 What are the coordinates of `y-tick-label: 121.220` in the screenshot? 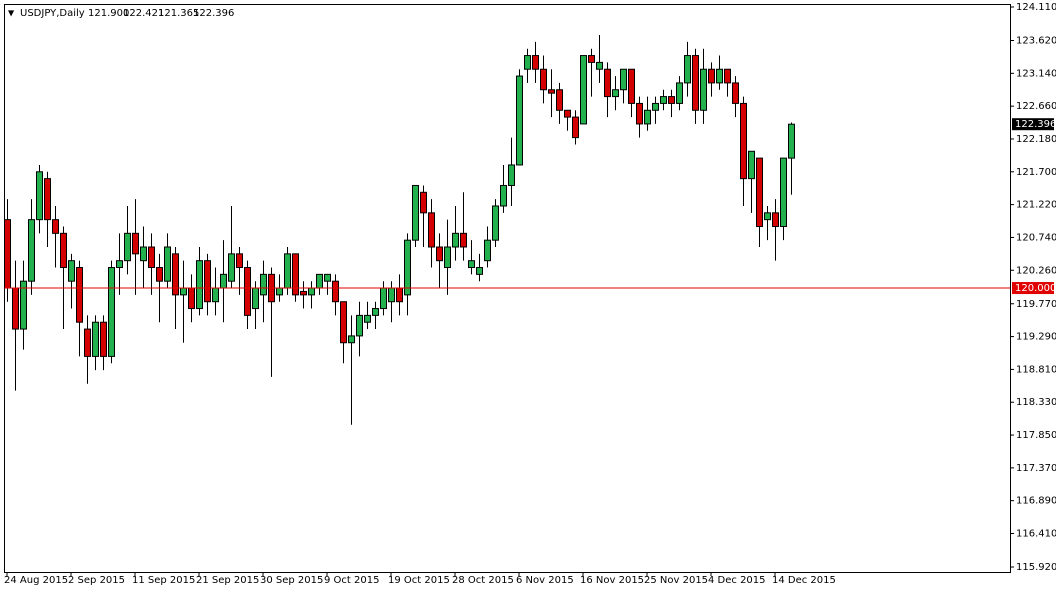 It's located at (1036, 205).